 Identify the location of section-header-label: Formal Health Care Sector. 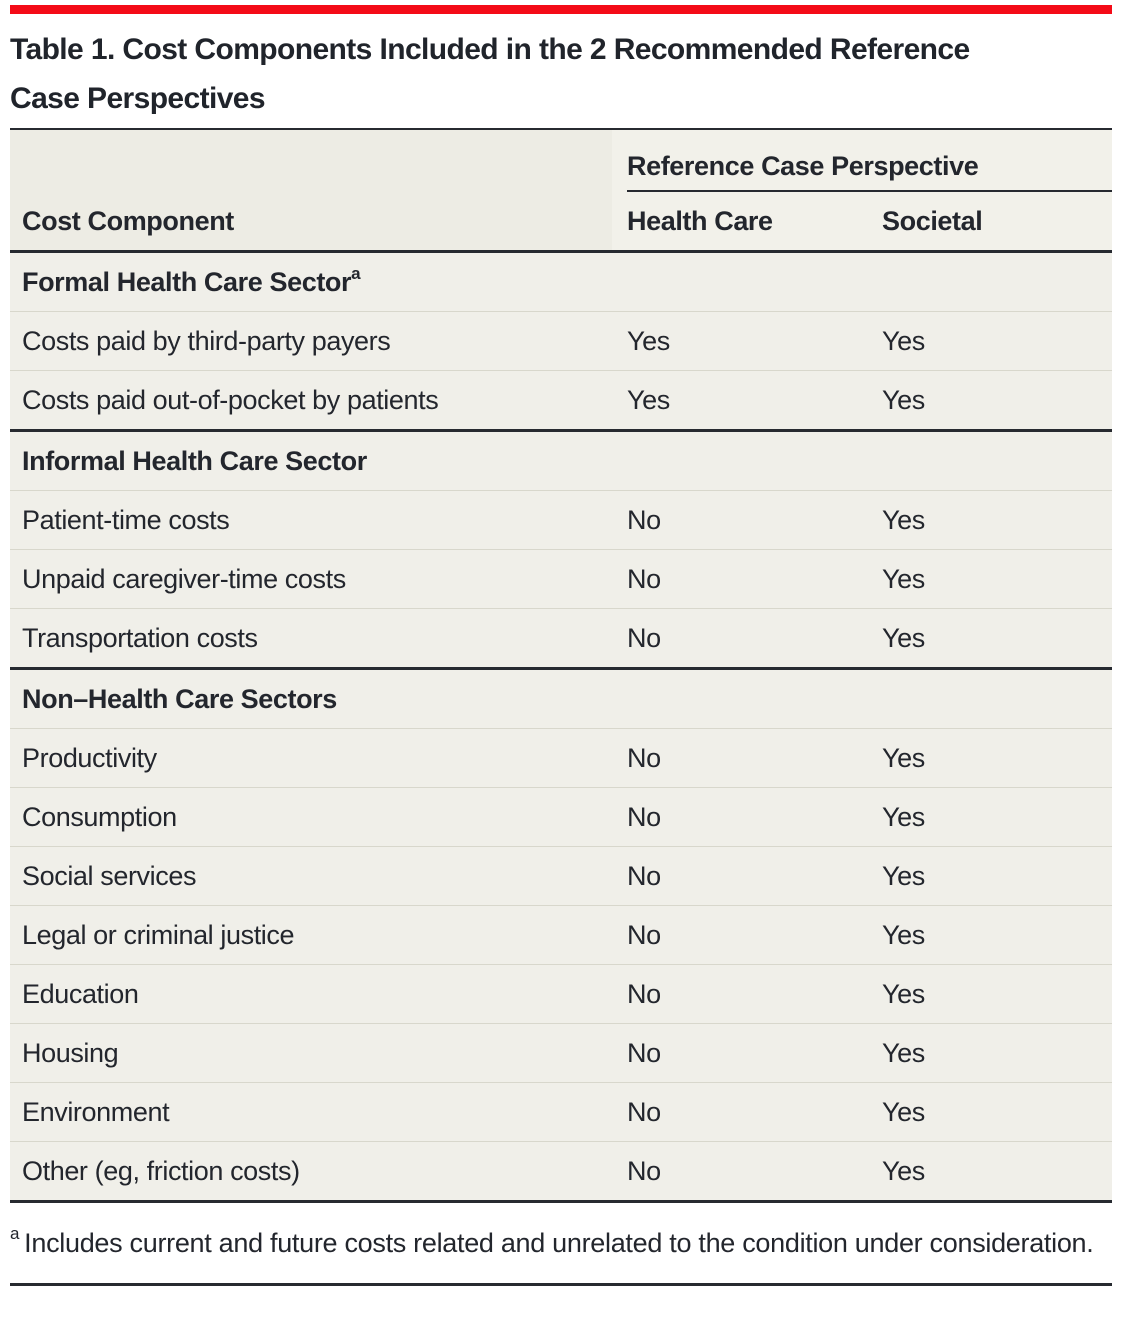
(187, 281).